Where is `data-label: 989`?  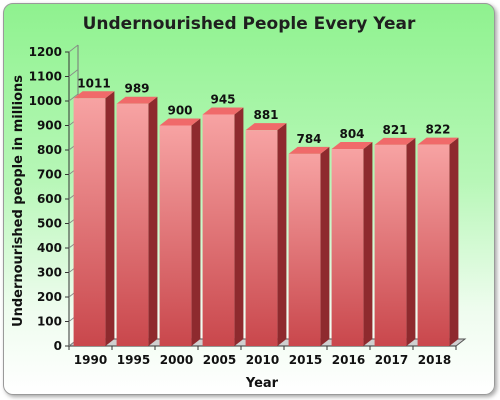
data-label: 989 is located at coordinates (136, 89).